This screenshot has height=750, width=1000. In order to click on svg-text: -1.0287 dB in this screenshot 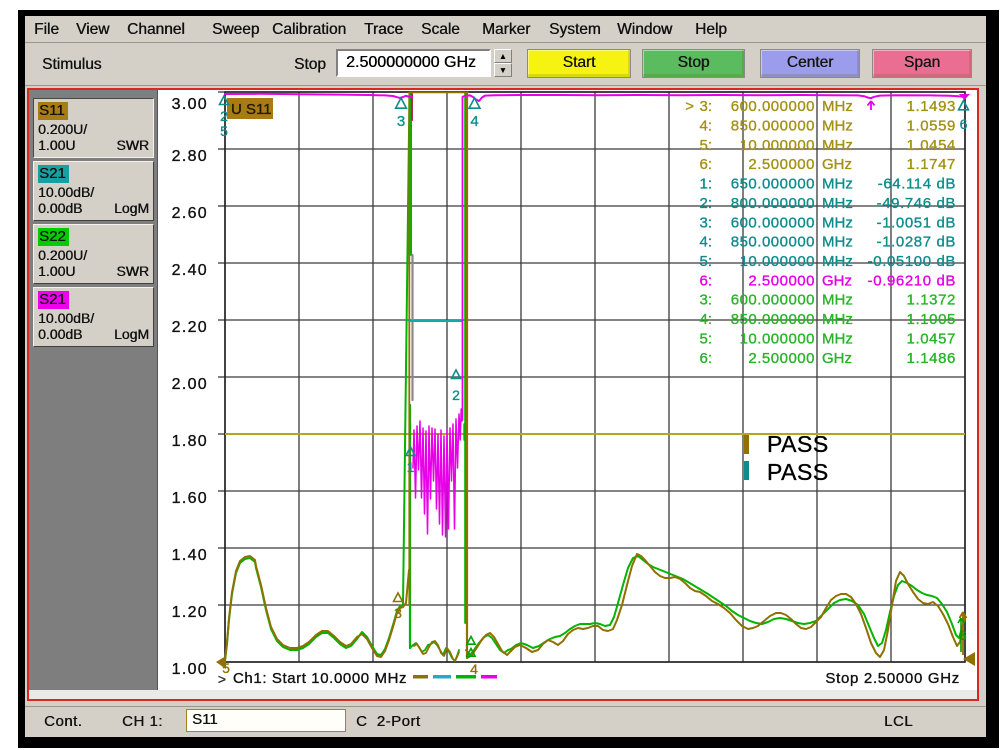, I will do `click(916, 242)`.